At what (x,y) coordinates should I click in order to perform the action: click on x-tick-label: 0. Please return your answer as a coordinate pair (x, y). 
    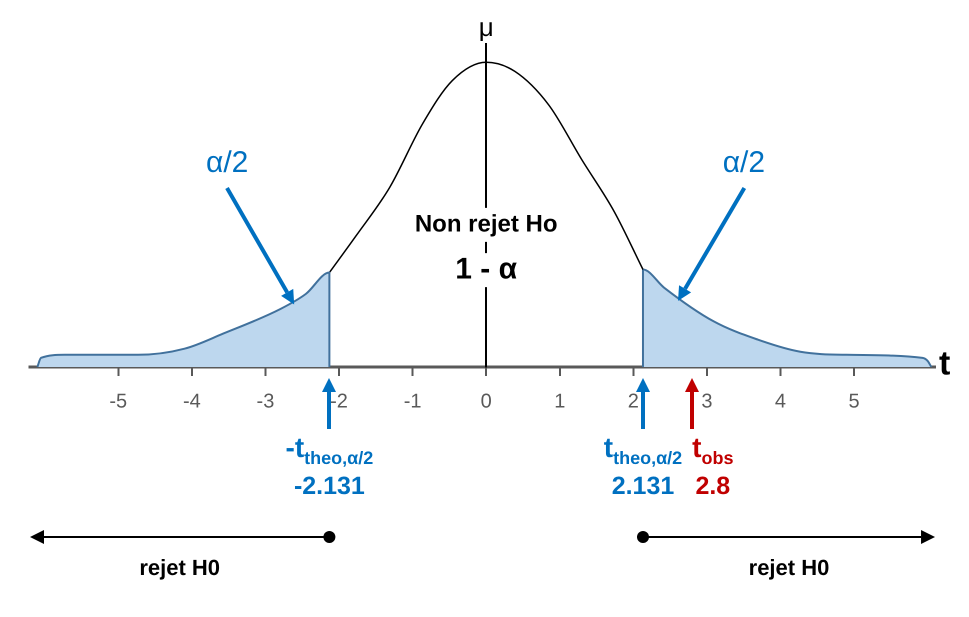
    Looking at the image, I should click on (486, 401).